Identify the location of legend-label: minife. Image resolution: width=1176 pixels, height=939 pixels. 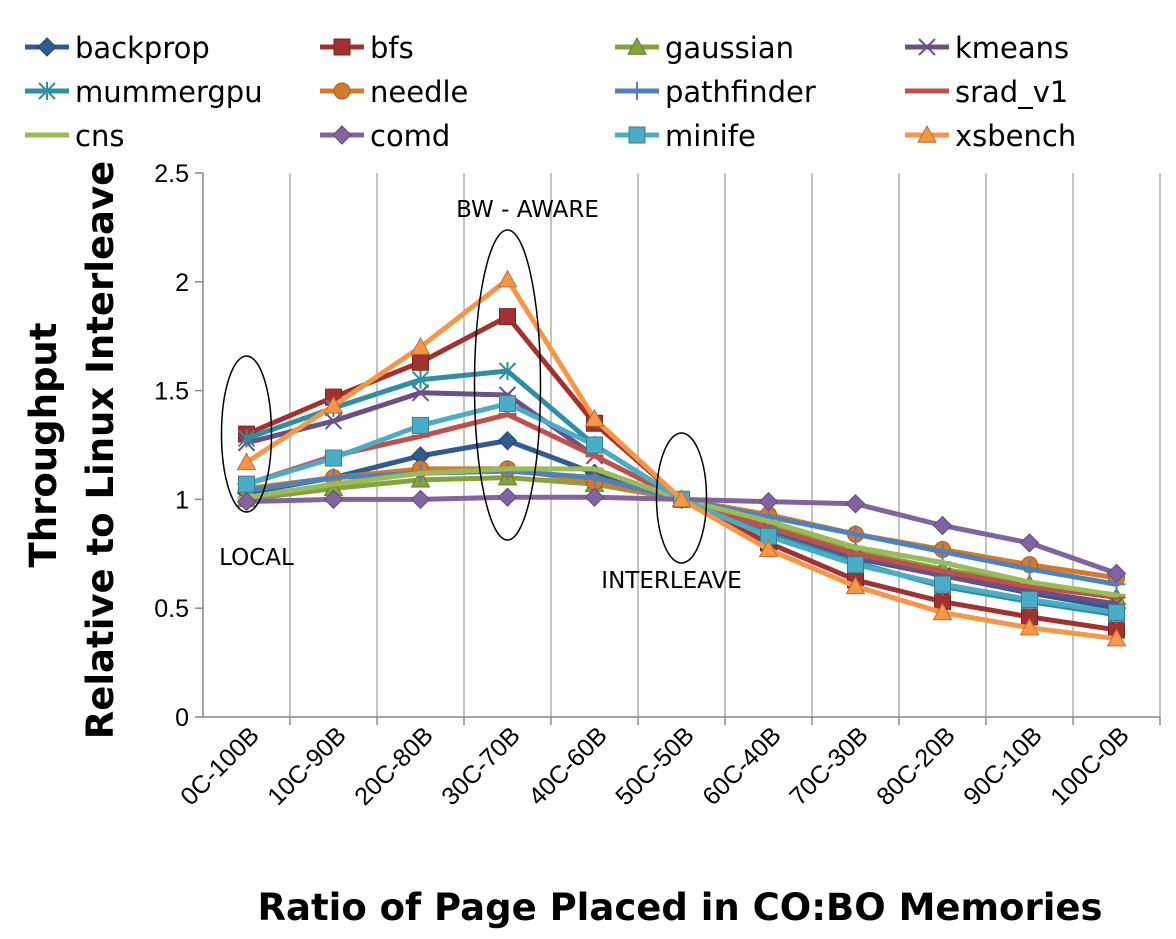
(710, 136).